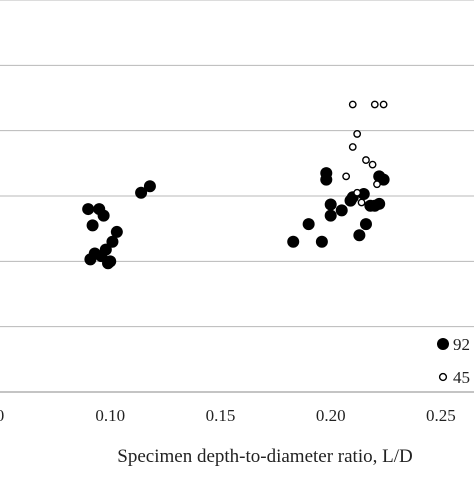  Describe the element at coordinates (2, 415) in the screenshot. I see `x-tick-label: 0` at that location.